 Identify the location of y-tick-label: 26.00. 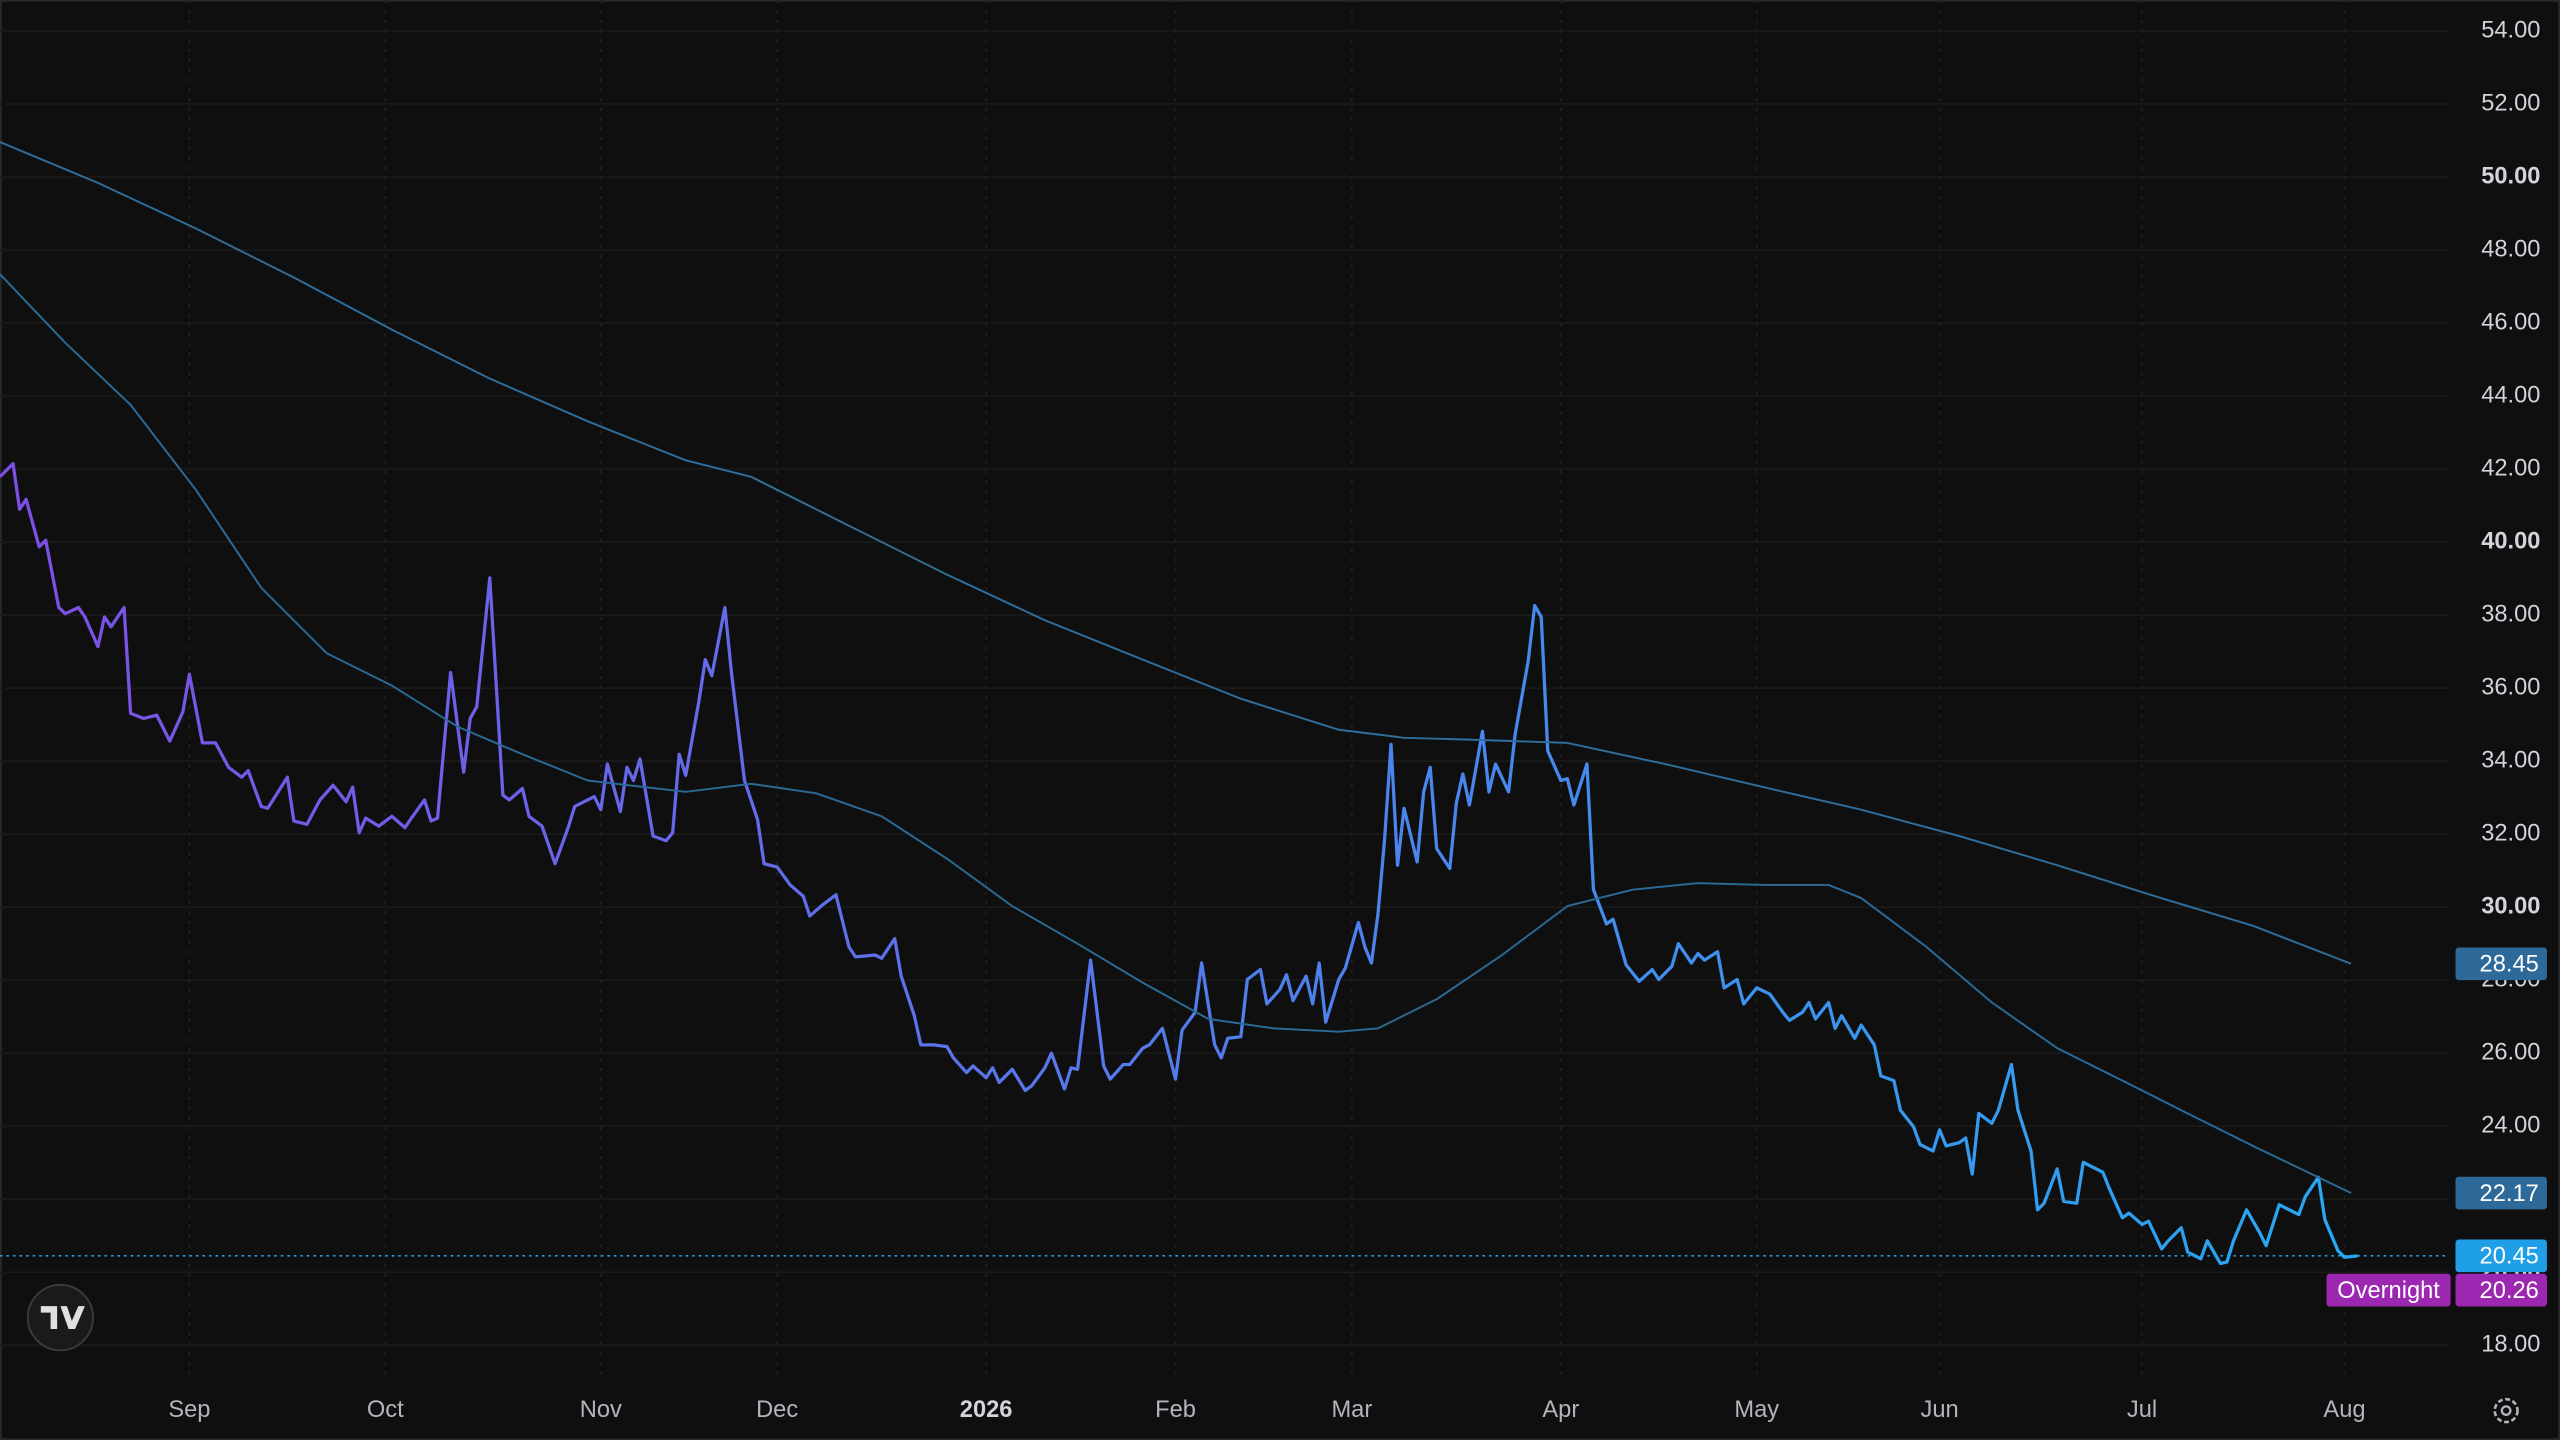
(2510, 1052).